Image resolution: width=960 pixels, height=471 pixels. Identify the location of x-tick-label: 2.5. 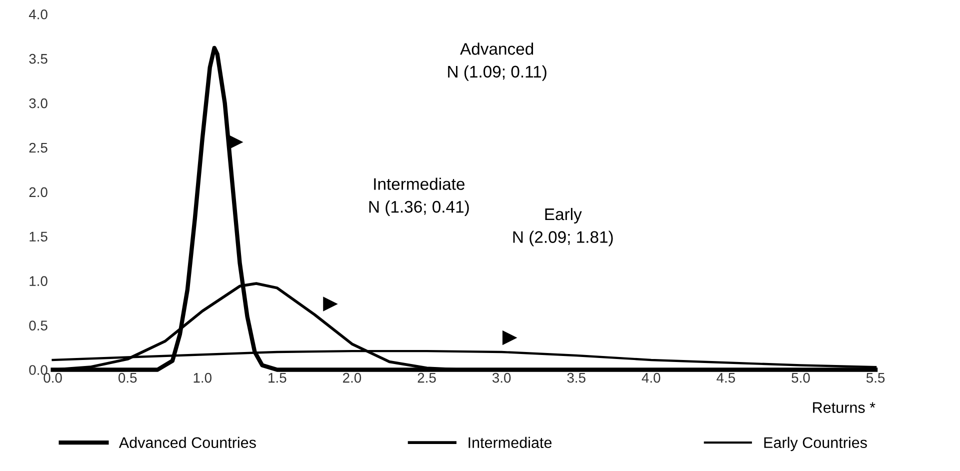
(427, 377).